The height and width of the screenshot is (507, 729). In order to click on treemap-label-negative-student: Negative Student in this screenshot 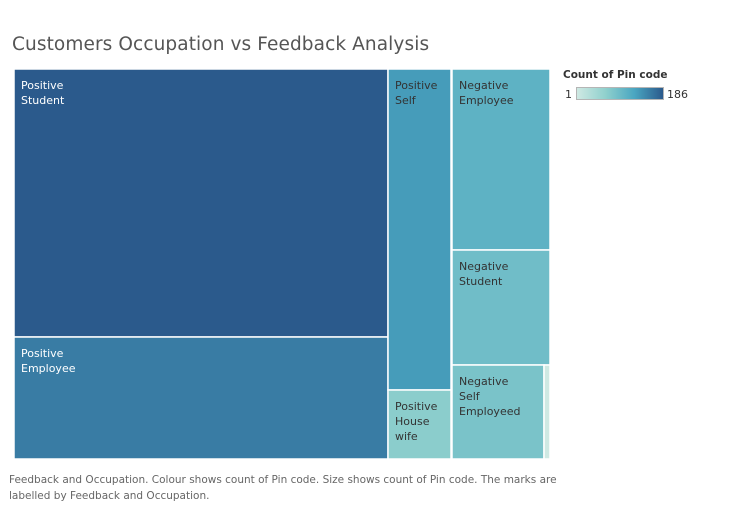, I will do `click(484, 274)`.